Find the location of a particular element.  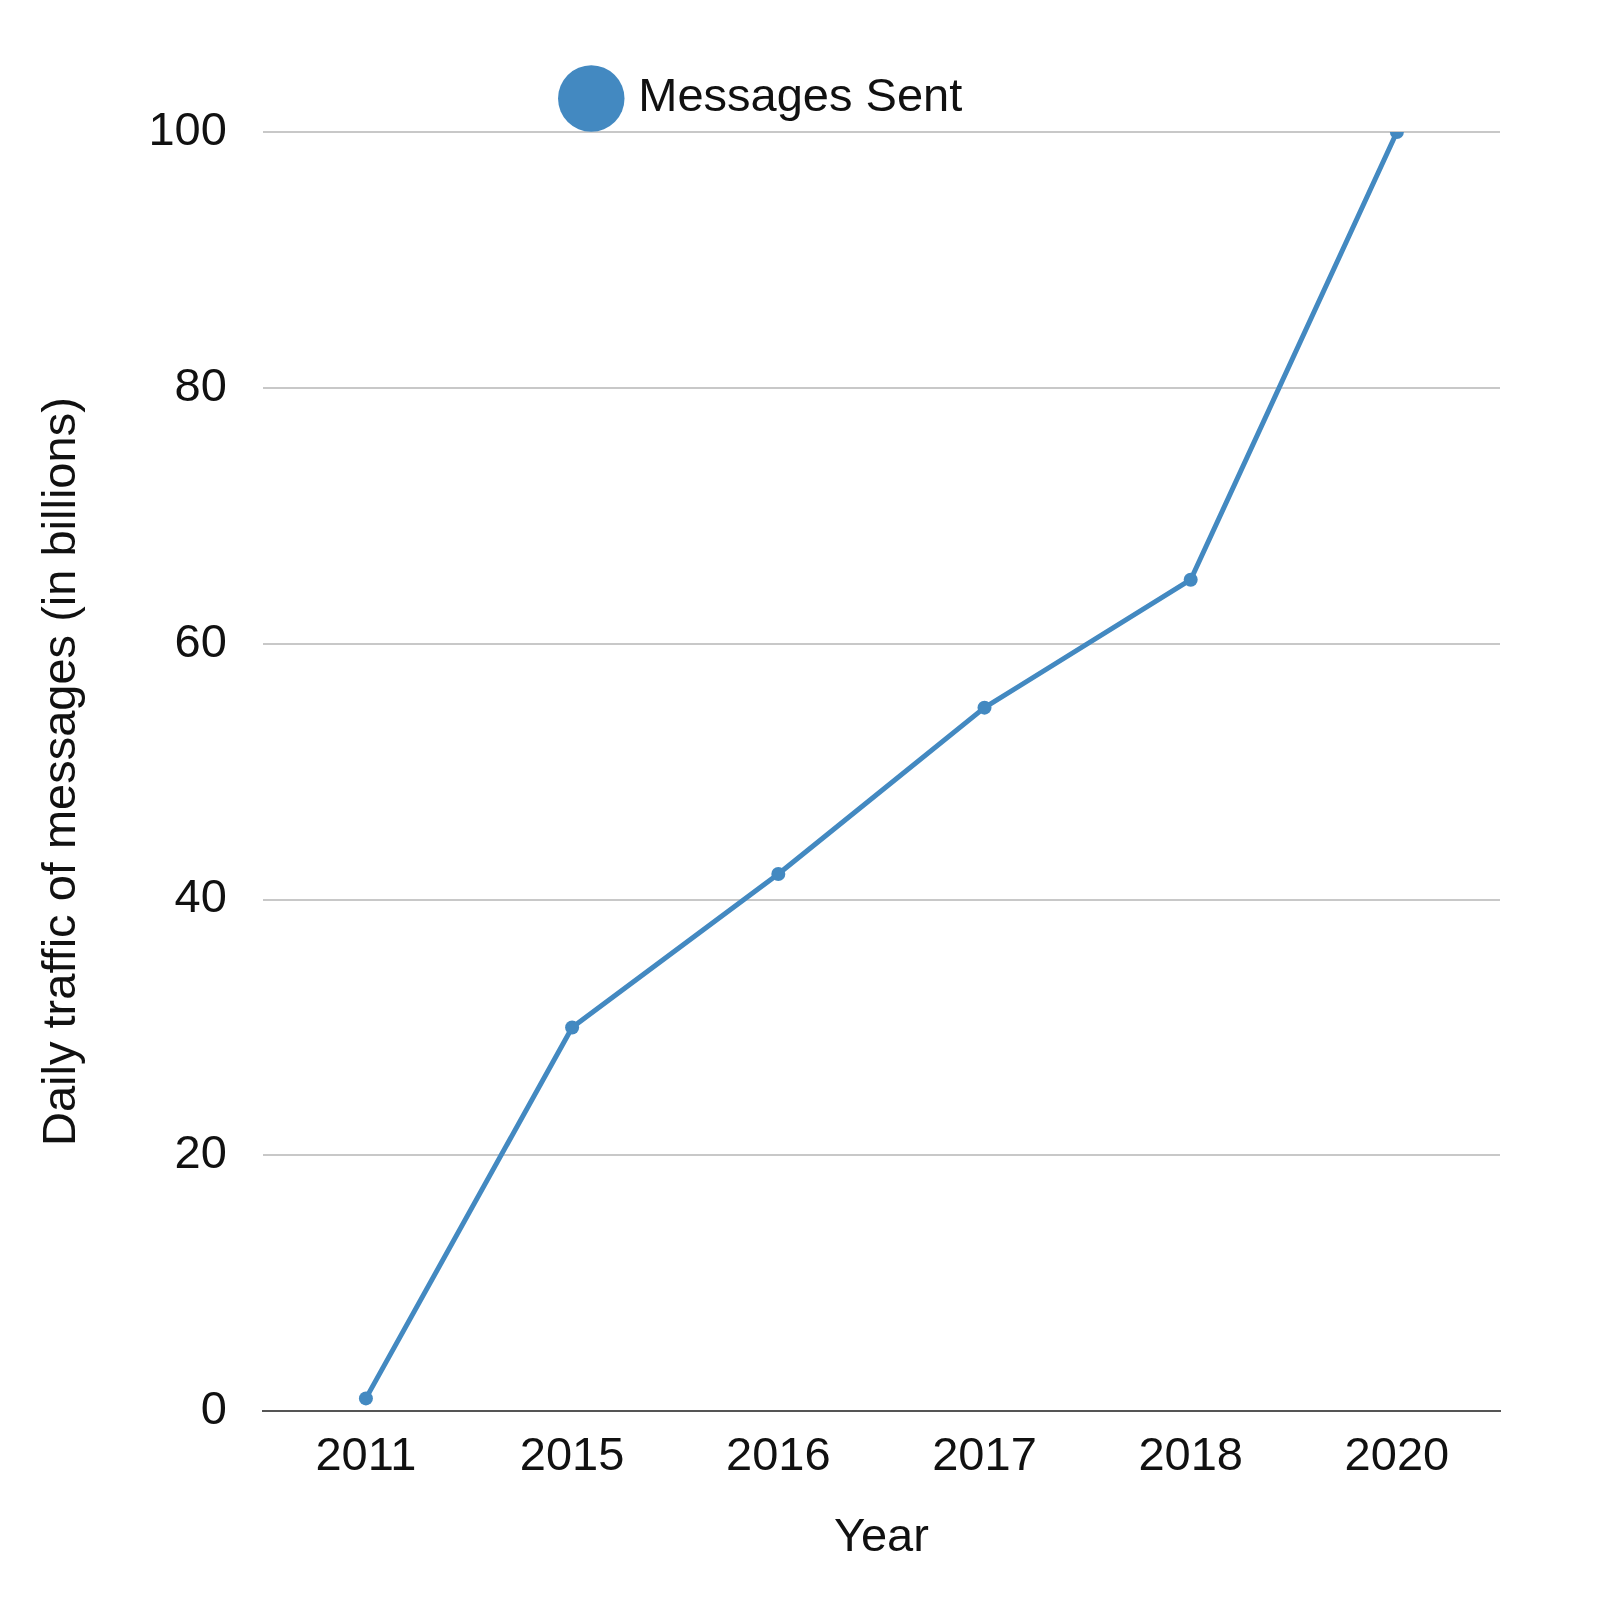

x-tick-label: 2018 is located at coordinates (1190, 1454).